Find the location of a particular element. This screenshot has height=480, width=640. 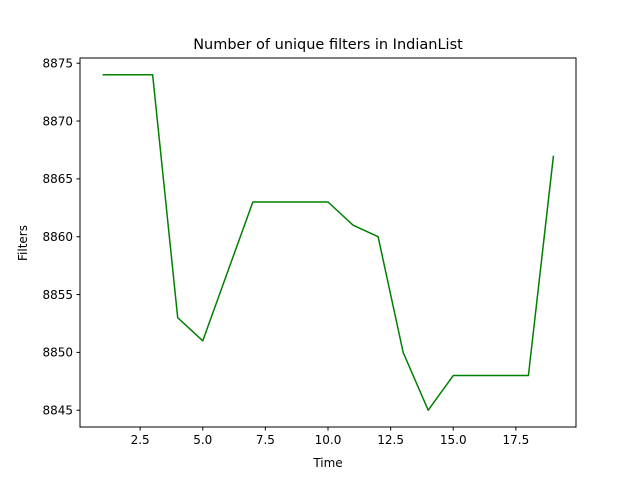

chart-title: Number of unique filters in IndianList is located at coordinates (328, 45).